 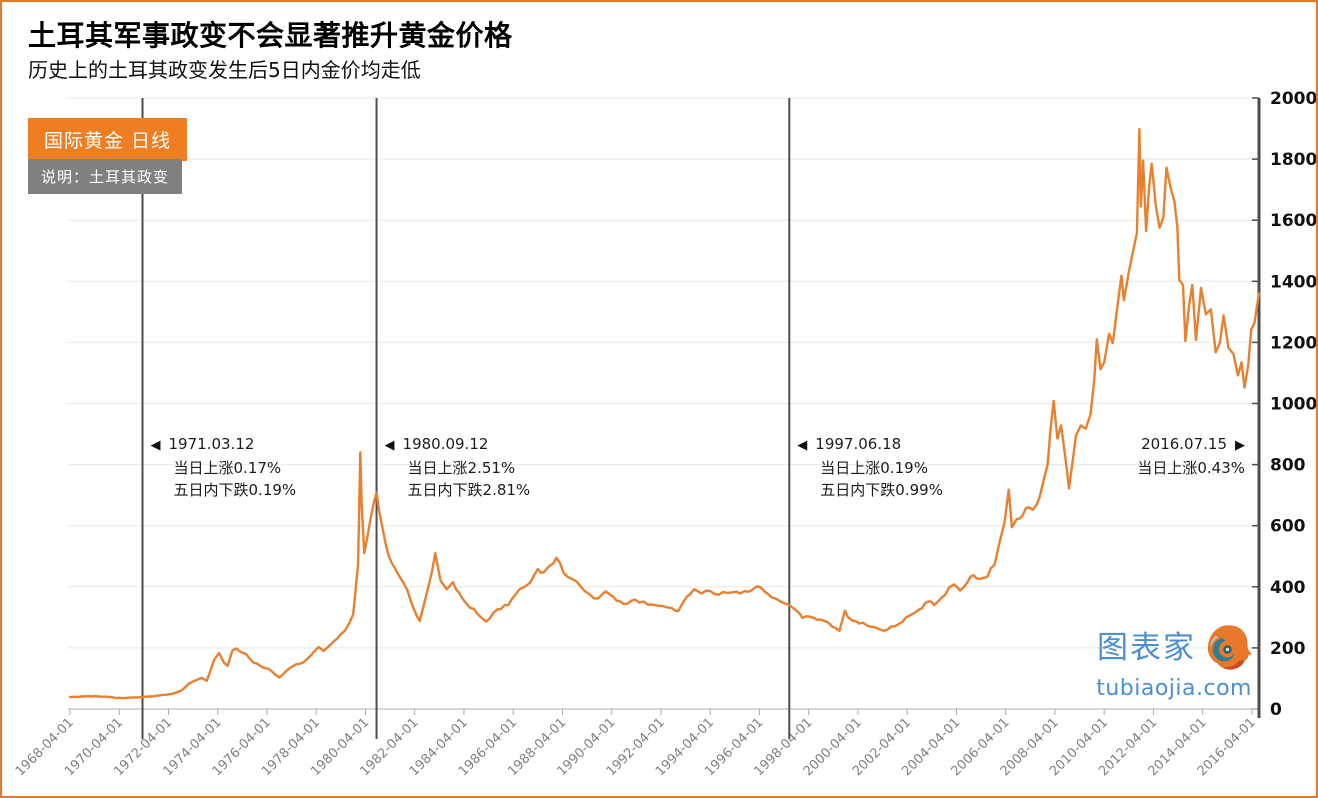 I want to click on page-subtitle: 历史上的土耳其政变发生后5日内金价均走低, so click(x=224, y=70).